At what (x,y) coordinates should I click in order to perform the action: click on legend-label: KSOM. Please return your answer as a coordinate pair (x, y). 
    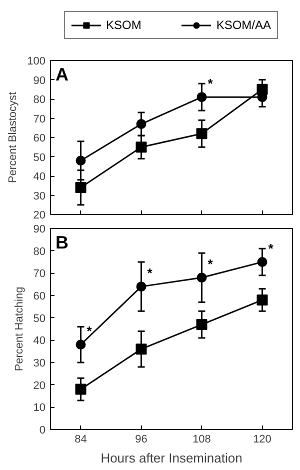
    Looking at the image, I should click on (124, 25).